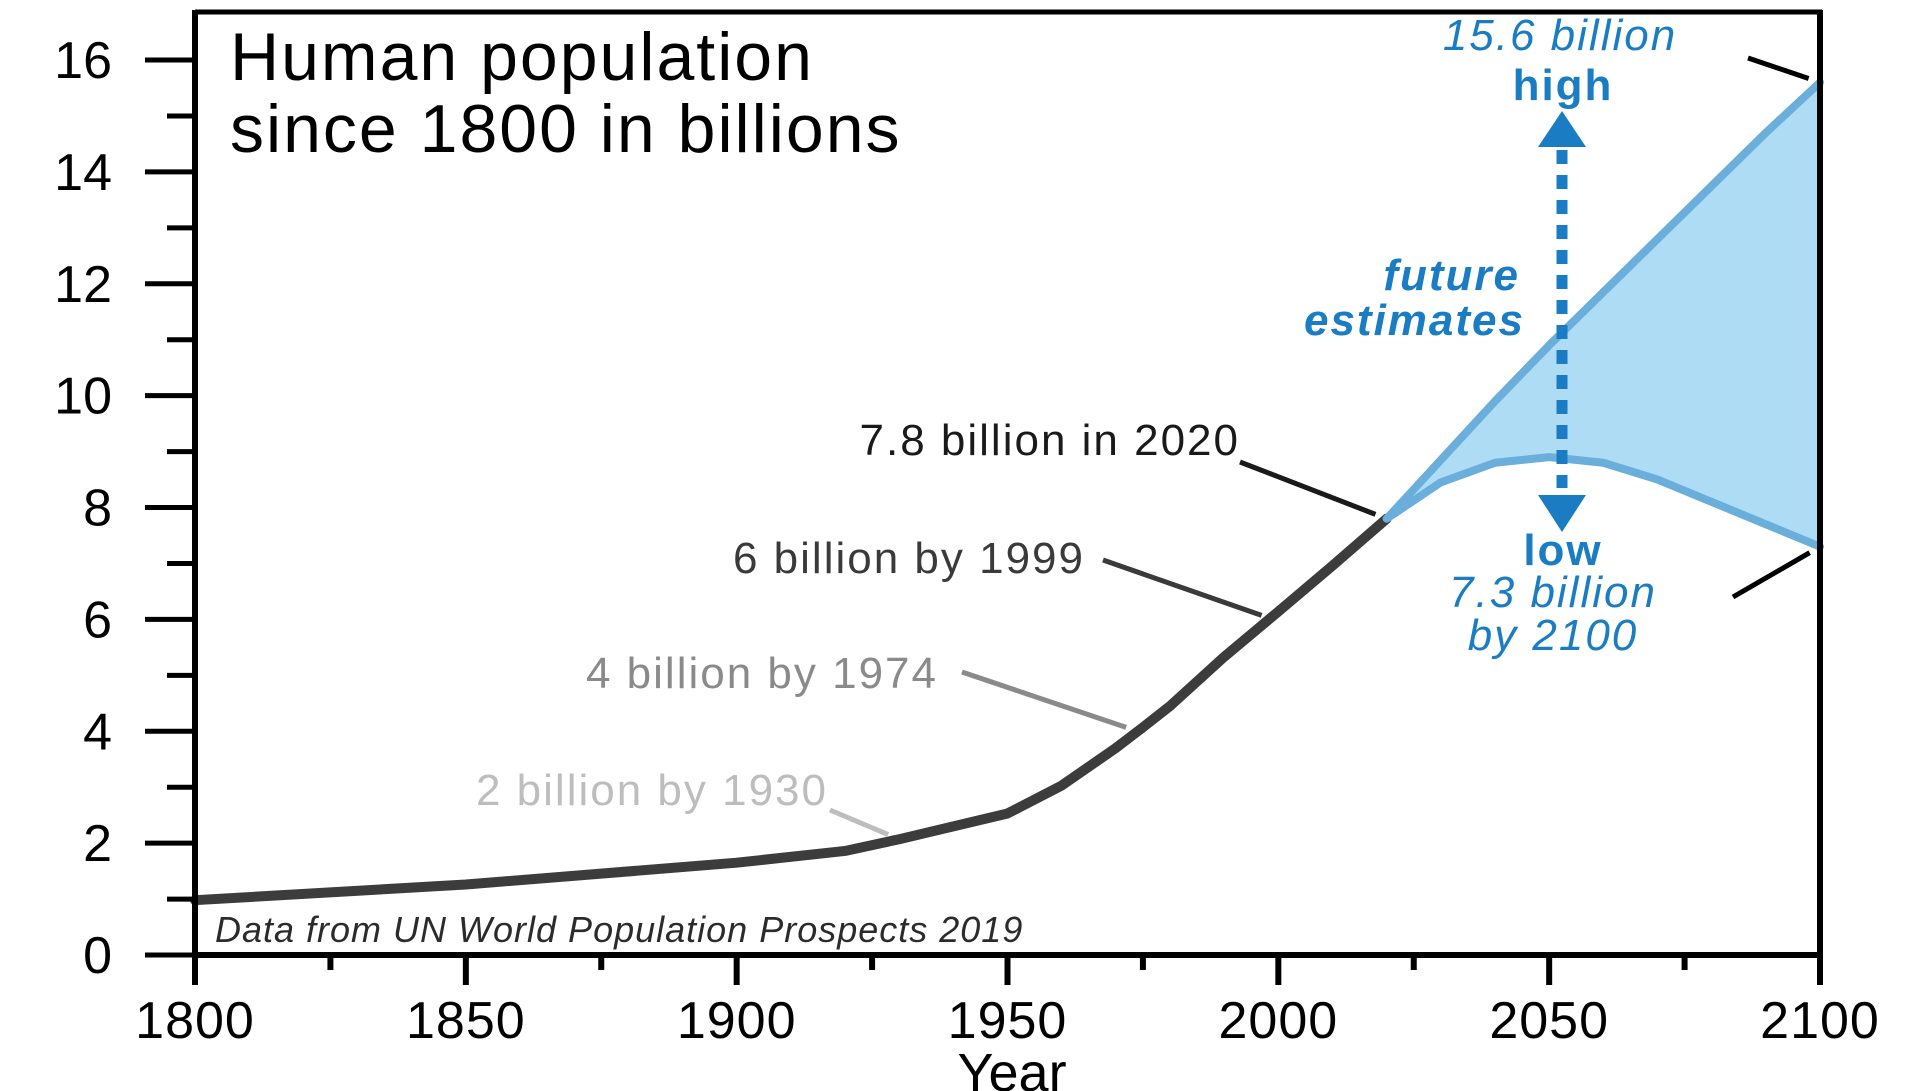  What do you see at coordinates (859, 822) in the screenshot?
I see `leader-2-billion` at bounding box center [859, 822].